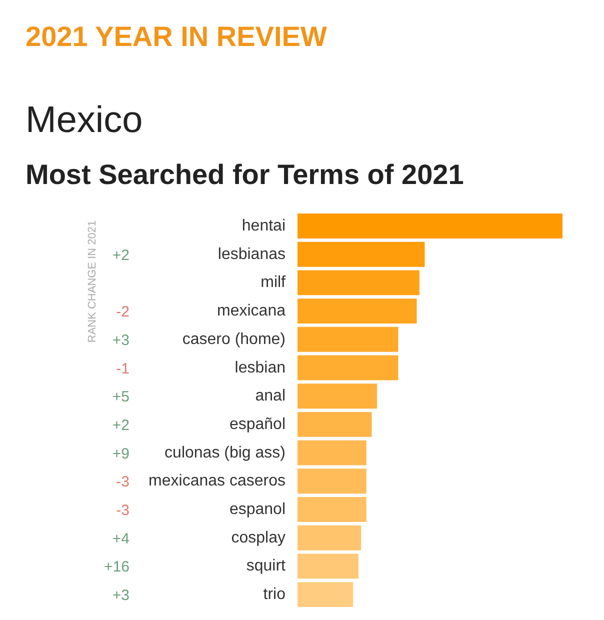  I want to click on y-tick-label: cosplay, so click(258, 537).